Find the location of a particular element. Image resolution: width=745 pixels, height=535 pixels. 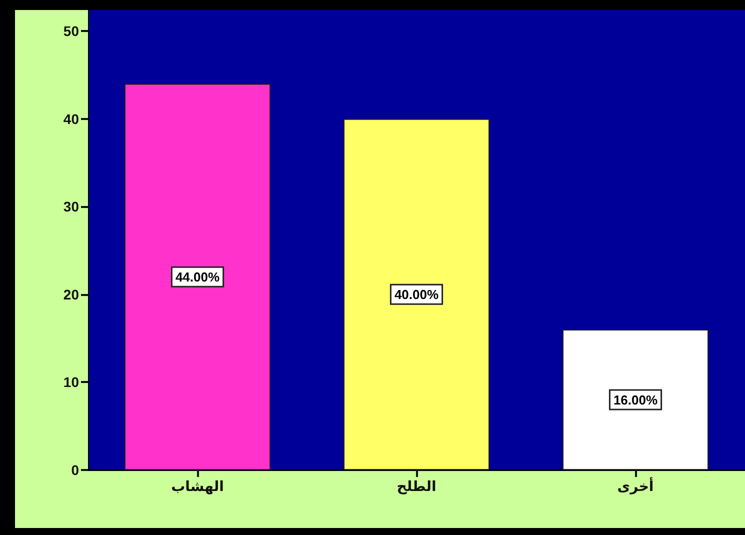

x-tick-label: أخرى is located at coordinates (635, 486).